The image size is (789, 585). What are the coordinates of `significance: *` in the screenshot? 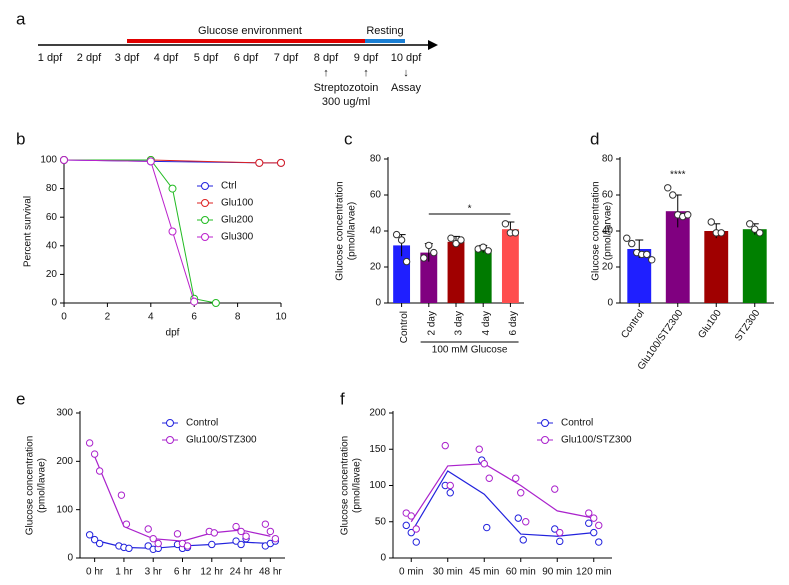 It's located at (470, 209).